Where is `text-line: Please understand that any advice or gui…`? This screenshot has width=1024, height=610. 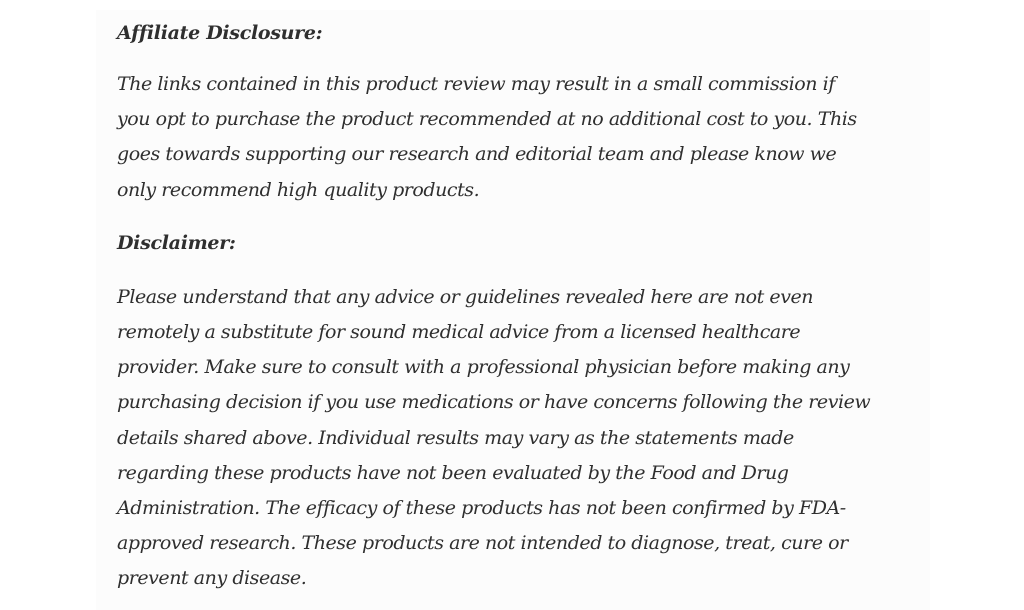
text-line: Please understand that any advice or gui… is located at coordinates (465, 296).